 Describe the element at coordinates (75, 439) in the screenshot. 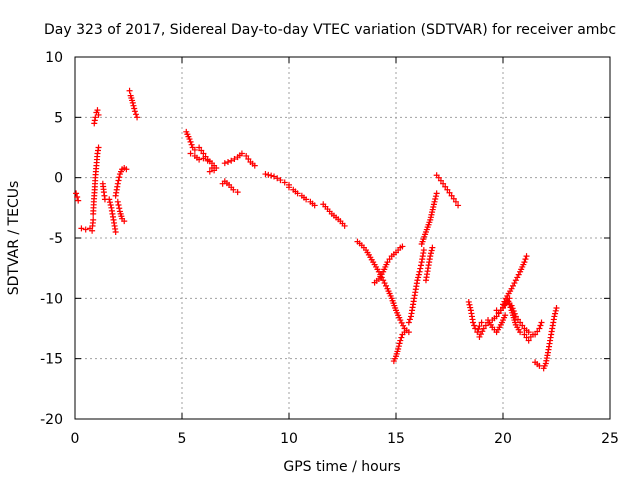

I see `x-tick-label: 0` at that location.